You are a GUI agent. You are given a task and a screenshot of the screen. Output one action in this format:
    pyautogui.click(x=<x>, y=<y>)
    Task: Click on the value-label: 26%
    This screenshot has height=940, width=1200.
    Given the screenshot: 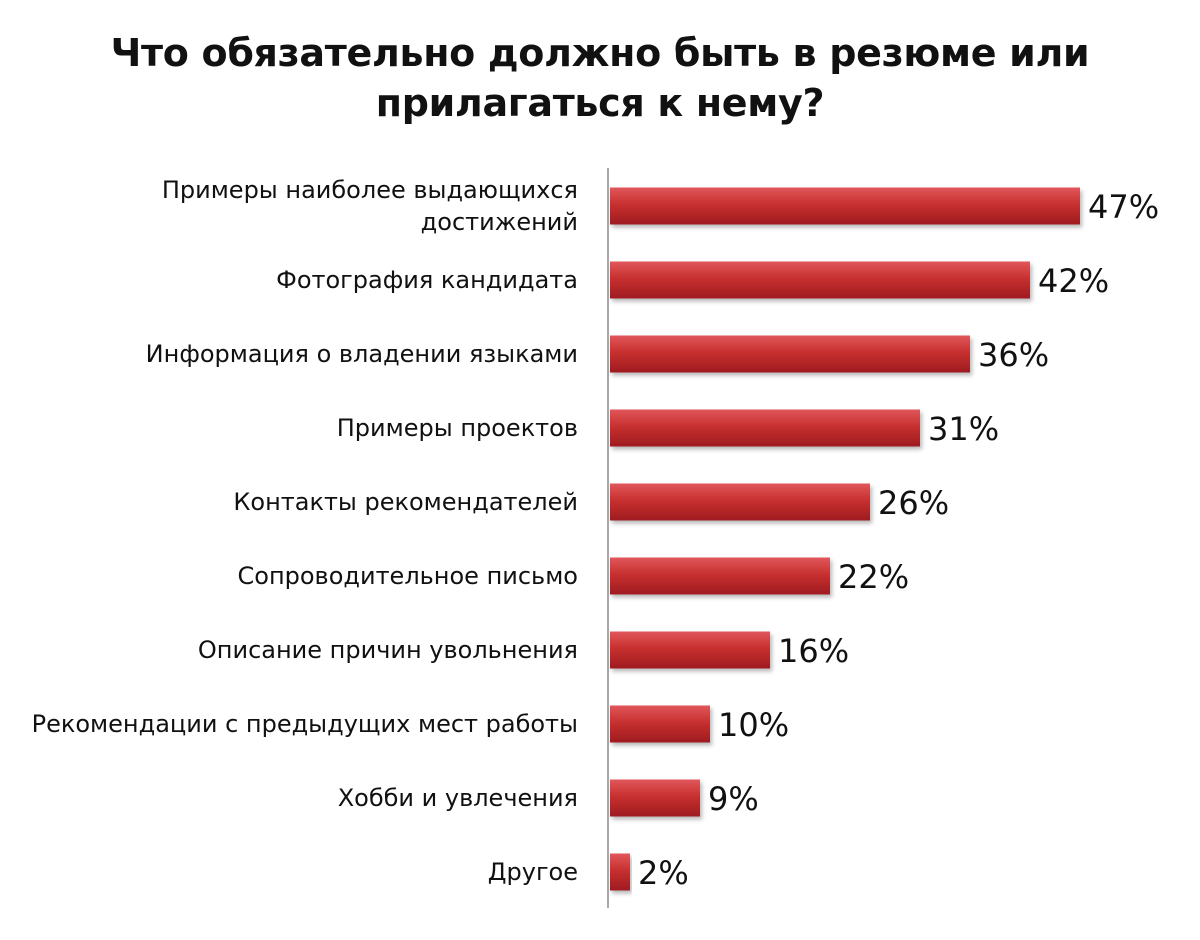 What is the action you would take?
    pyautogui.click(x=913, y=503)
    